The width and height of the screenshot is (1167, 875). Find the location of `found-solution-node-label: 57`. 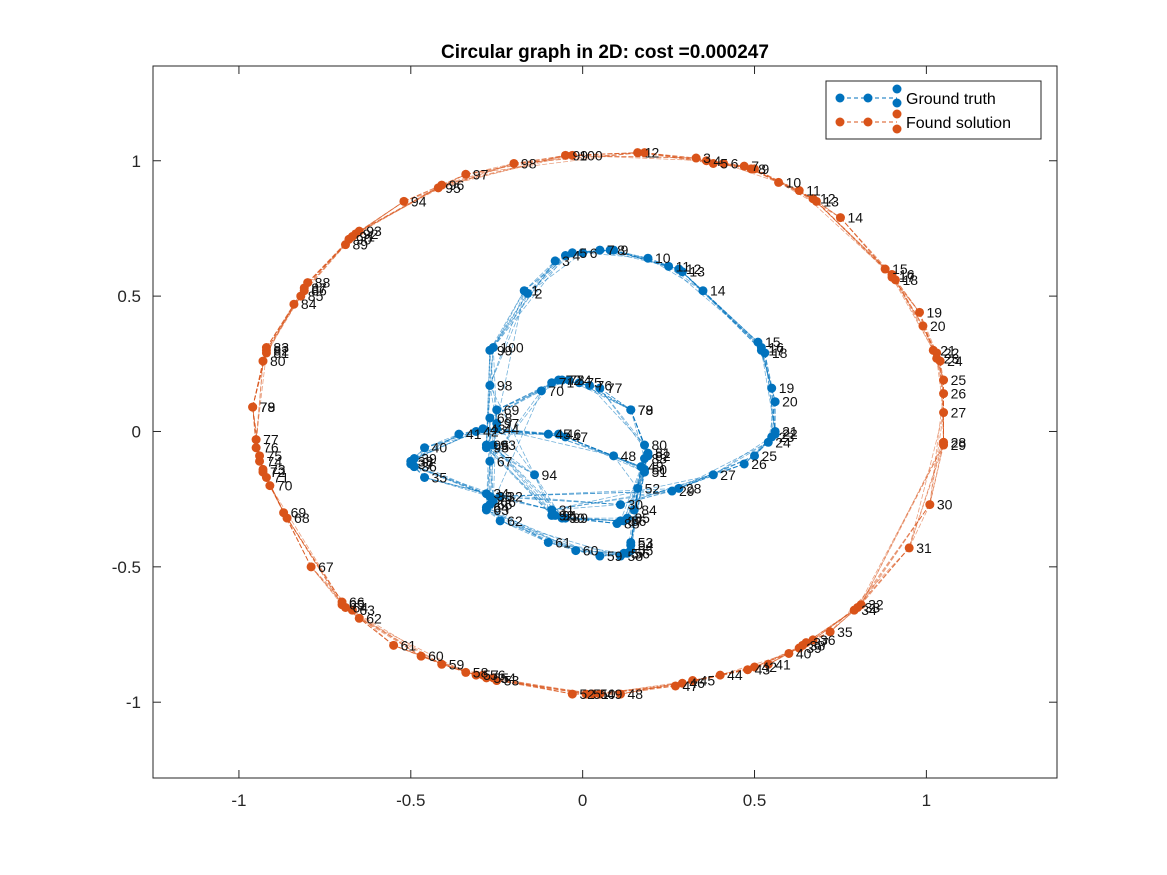

found-solution-node-label: 57 is located at coordinates (491, 675).